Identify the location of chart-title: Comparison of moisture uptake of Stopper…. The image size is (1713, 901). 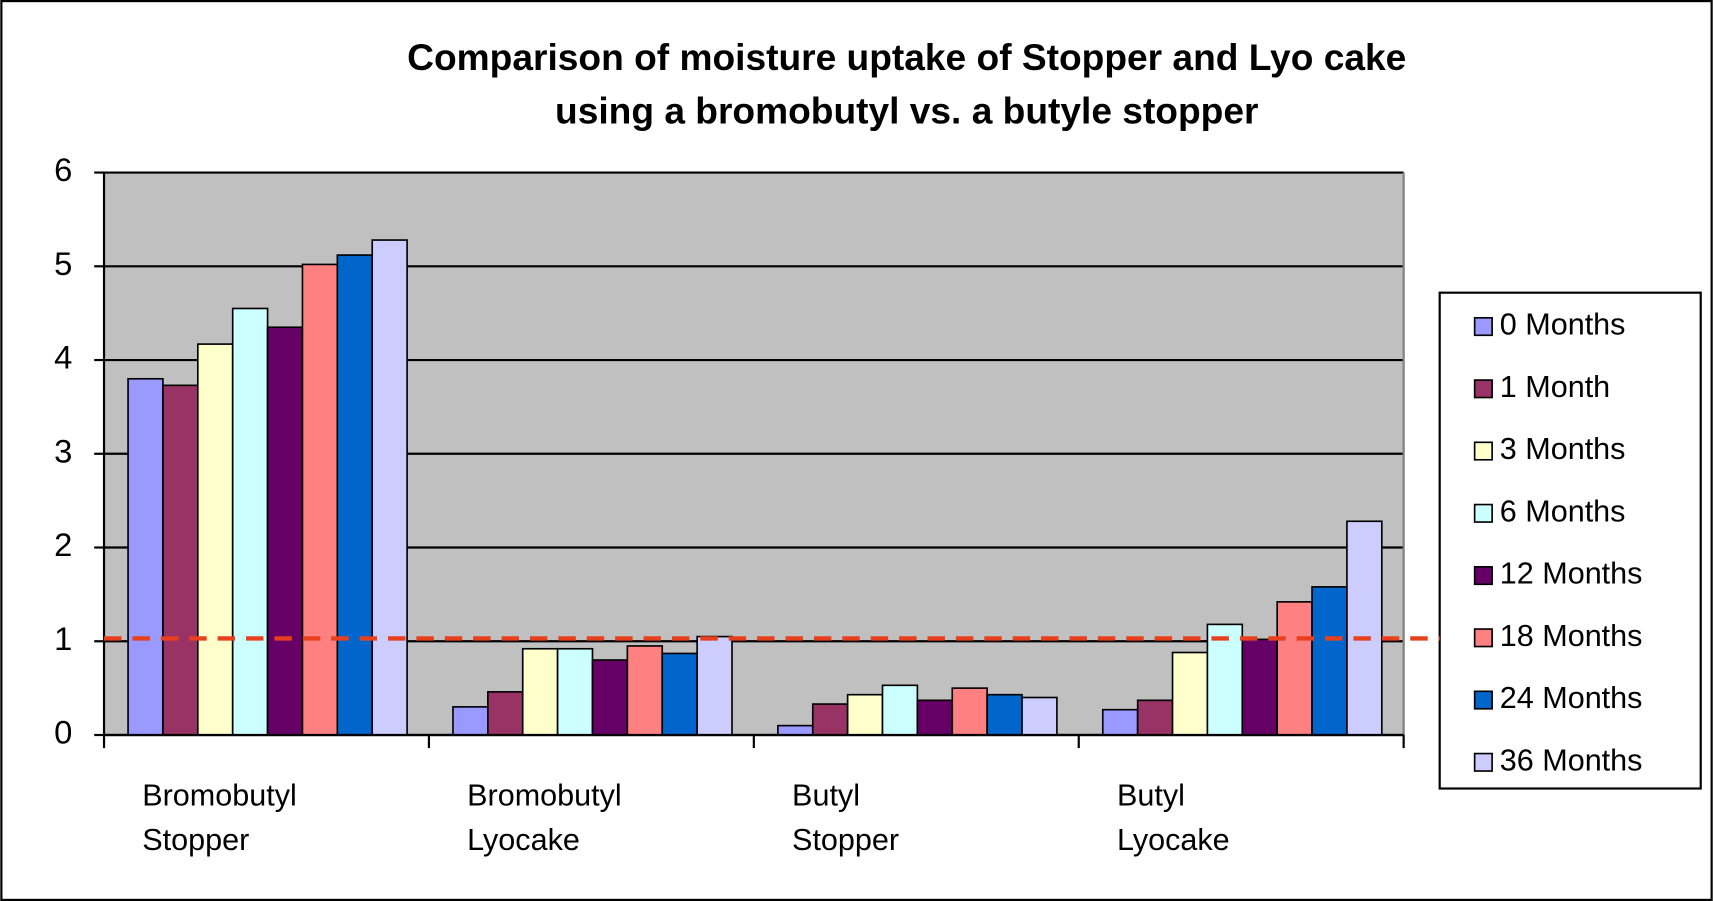
(906, 57).